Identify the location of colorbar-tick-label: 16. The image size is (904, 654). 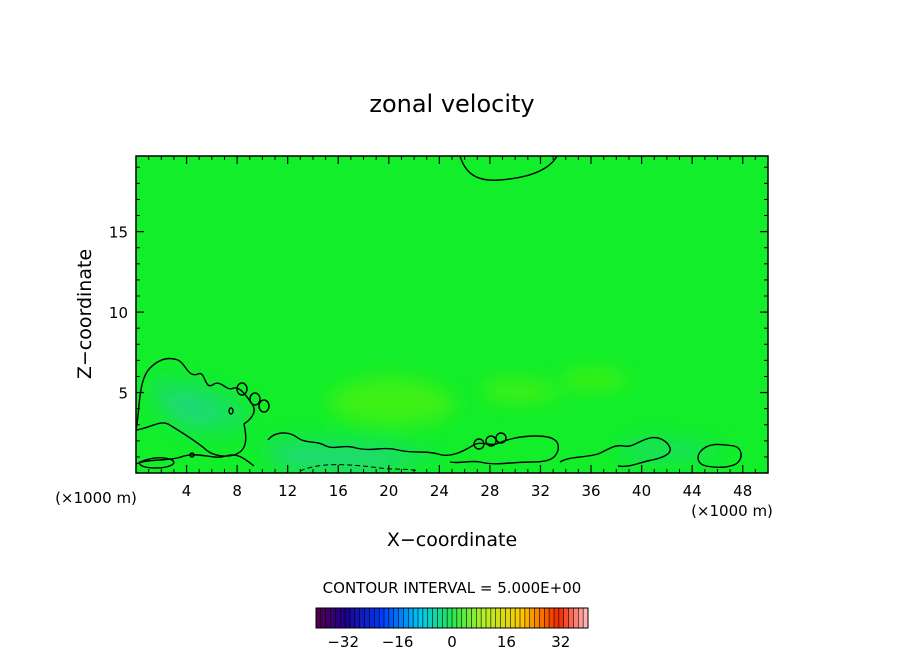
(506, 642).